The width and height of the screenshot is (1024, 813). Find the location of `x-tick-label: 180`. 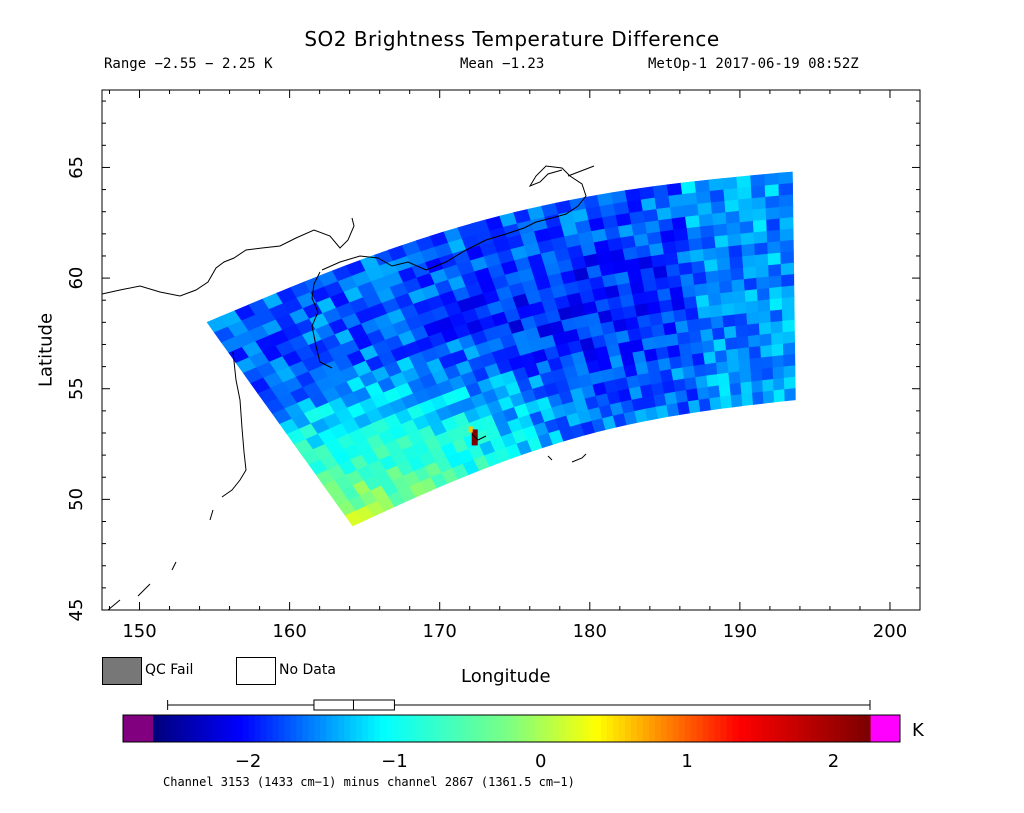

x-tick-label: 180 is located at coordinates (590, 631).